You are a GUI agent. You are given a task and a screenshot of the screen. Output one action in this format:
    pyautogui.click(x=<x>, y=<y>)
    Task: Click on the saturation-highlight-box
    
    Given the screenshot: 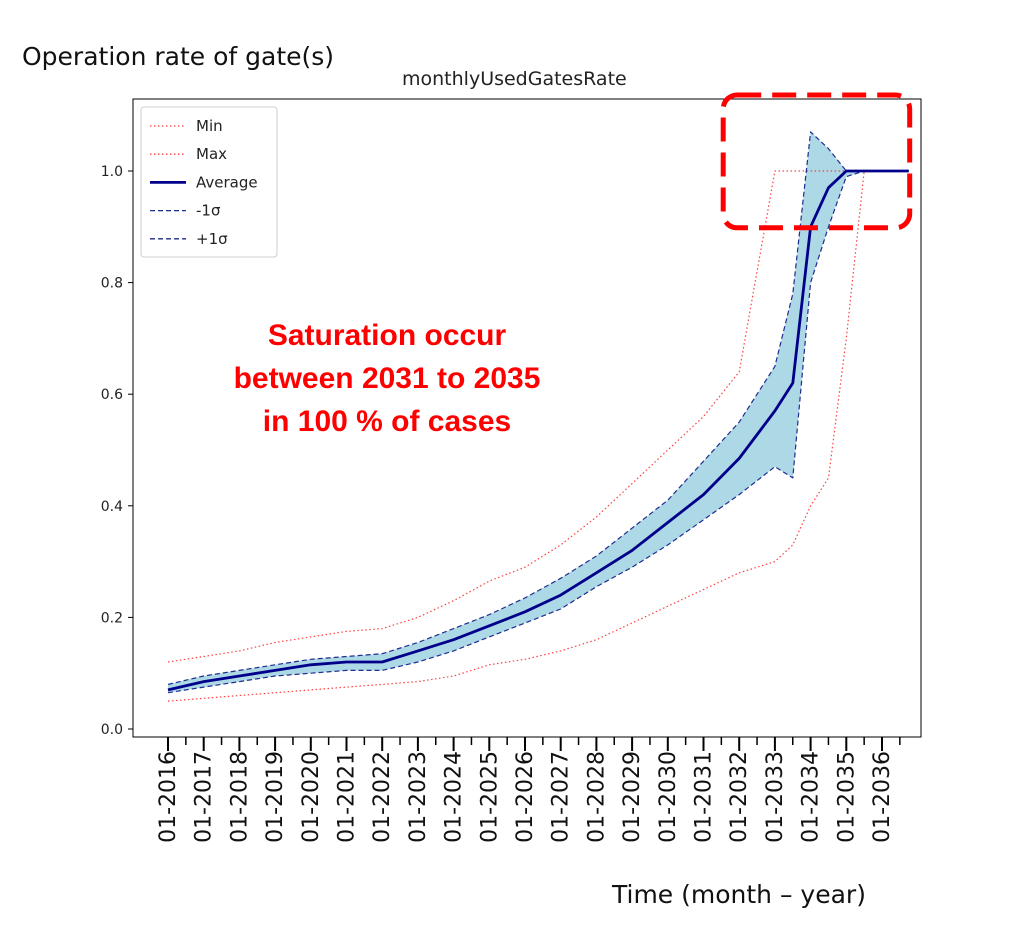 What is the action you would take?
    pyautogui.click(x=816, y=161)
    